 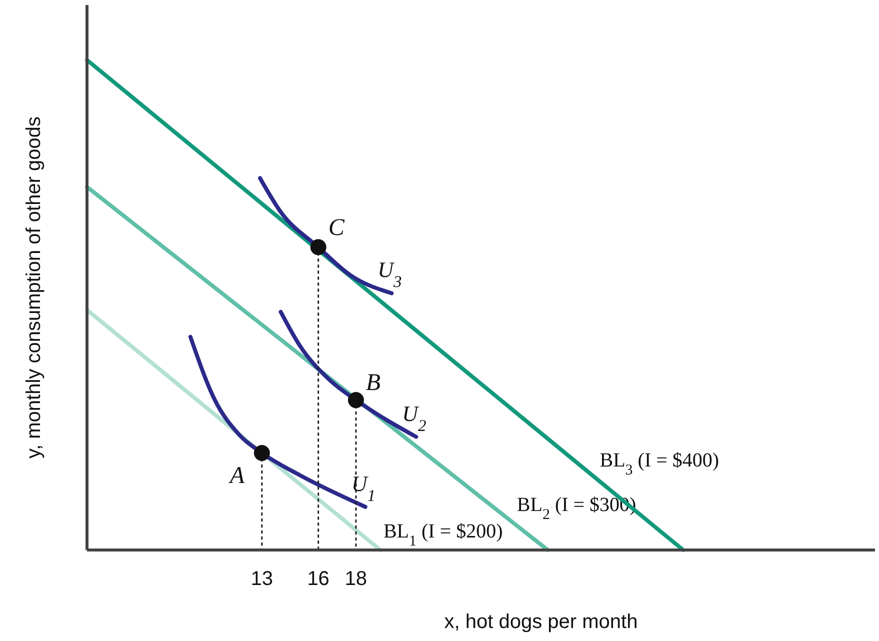 I want to click on y-axis-title: y, monthly consumption of other goods, so click(x=34, y=287).